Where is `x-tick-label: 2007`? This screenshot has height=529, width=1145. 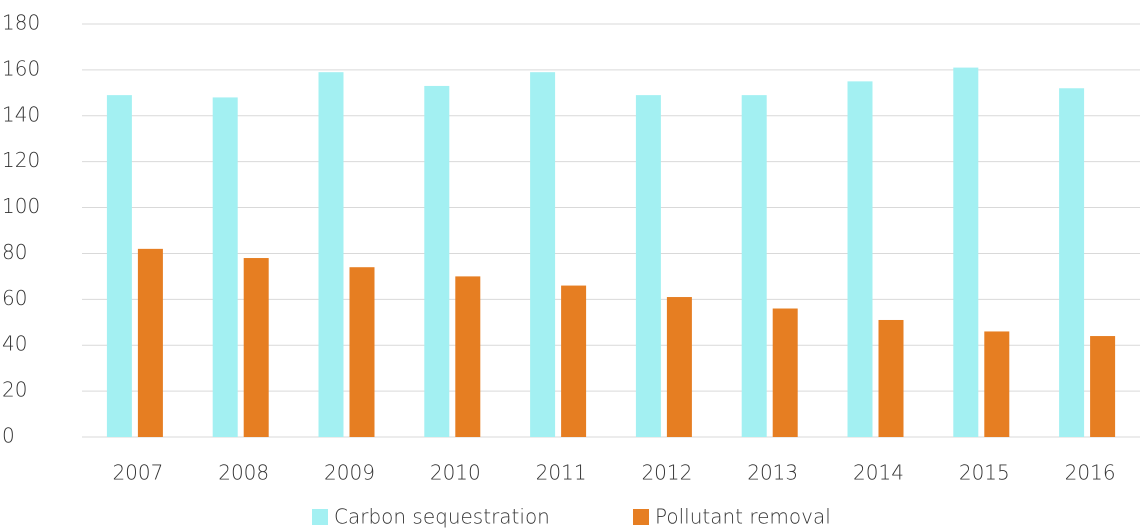
x-tick-label: 2007 is located at coordinates (137, 473).